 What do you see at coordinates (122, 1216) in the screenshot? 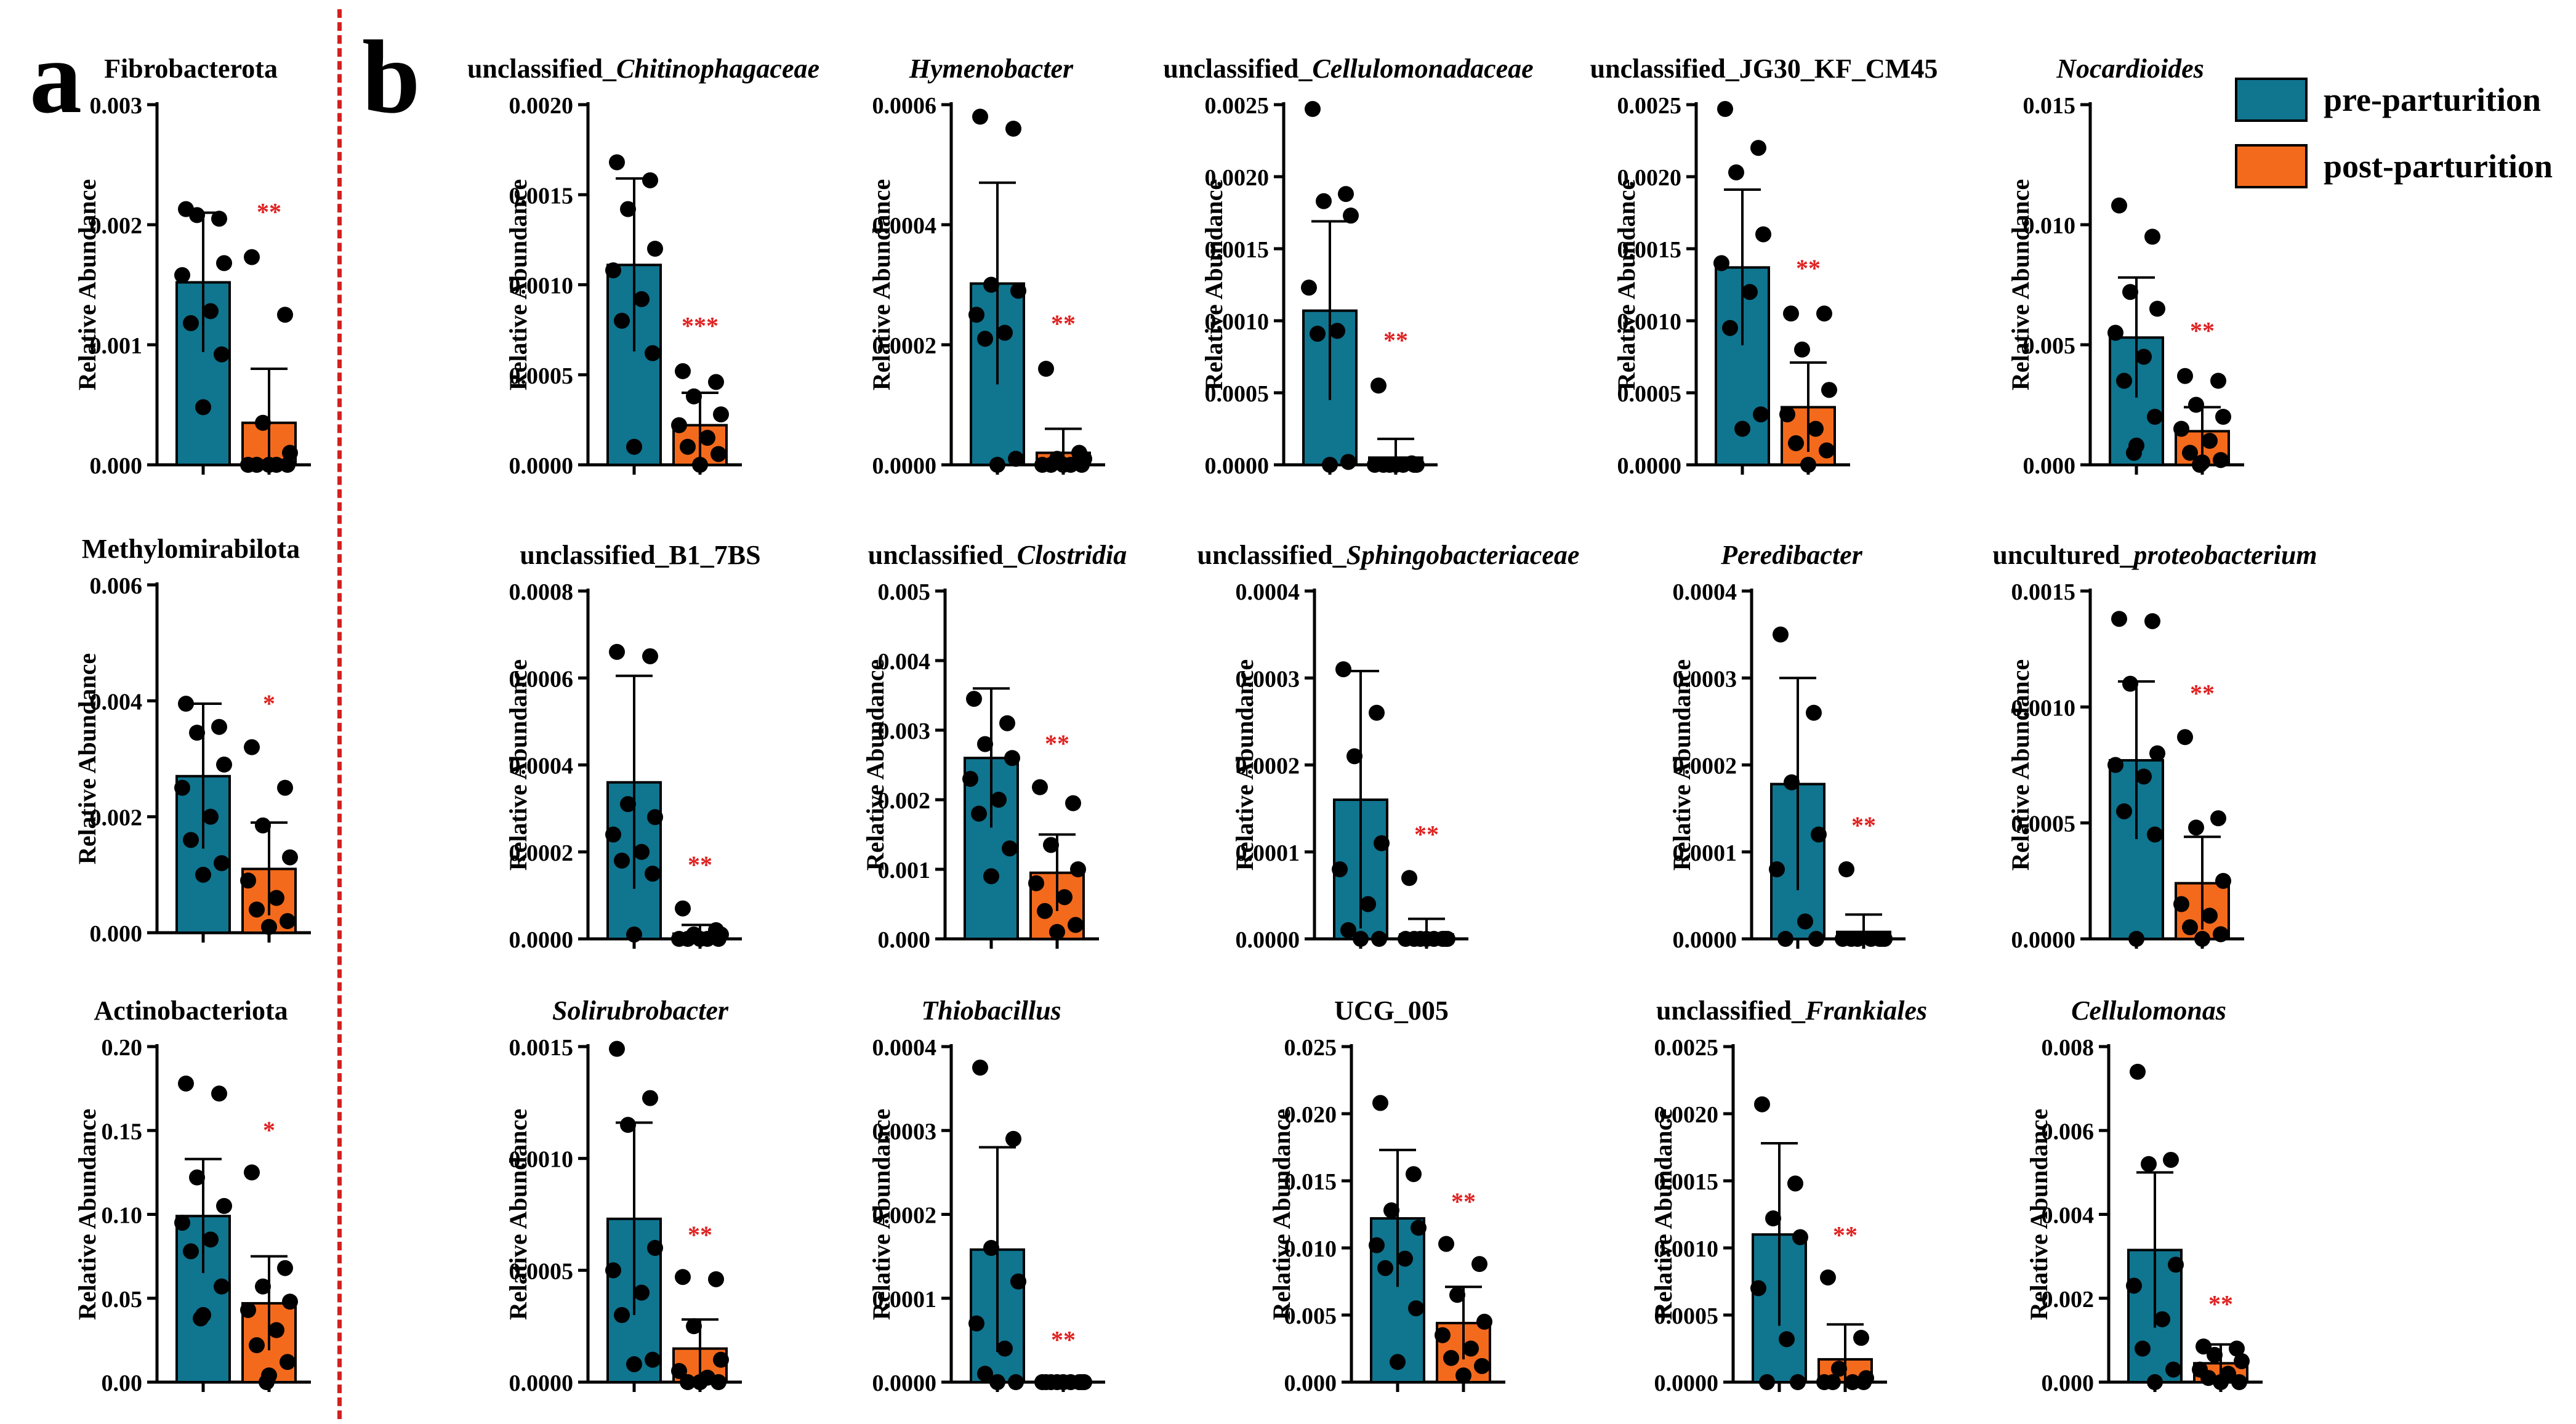
I see `y-tick-label: 0.10` at bounding box center [122, 1216].